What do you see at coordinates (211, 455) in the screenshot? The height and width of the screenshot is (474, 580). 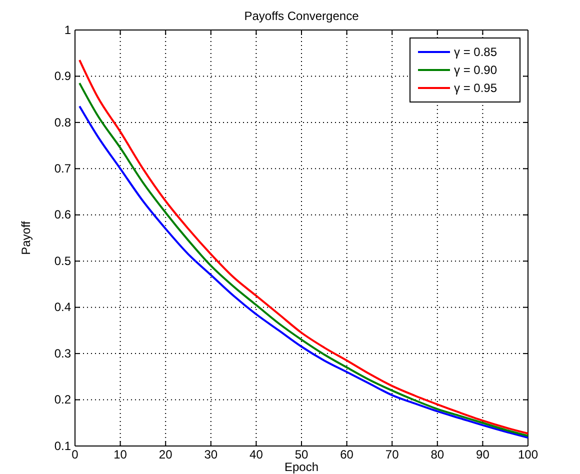 I see `x-tick-label: 30` at bounding box center [211, 455].